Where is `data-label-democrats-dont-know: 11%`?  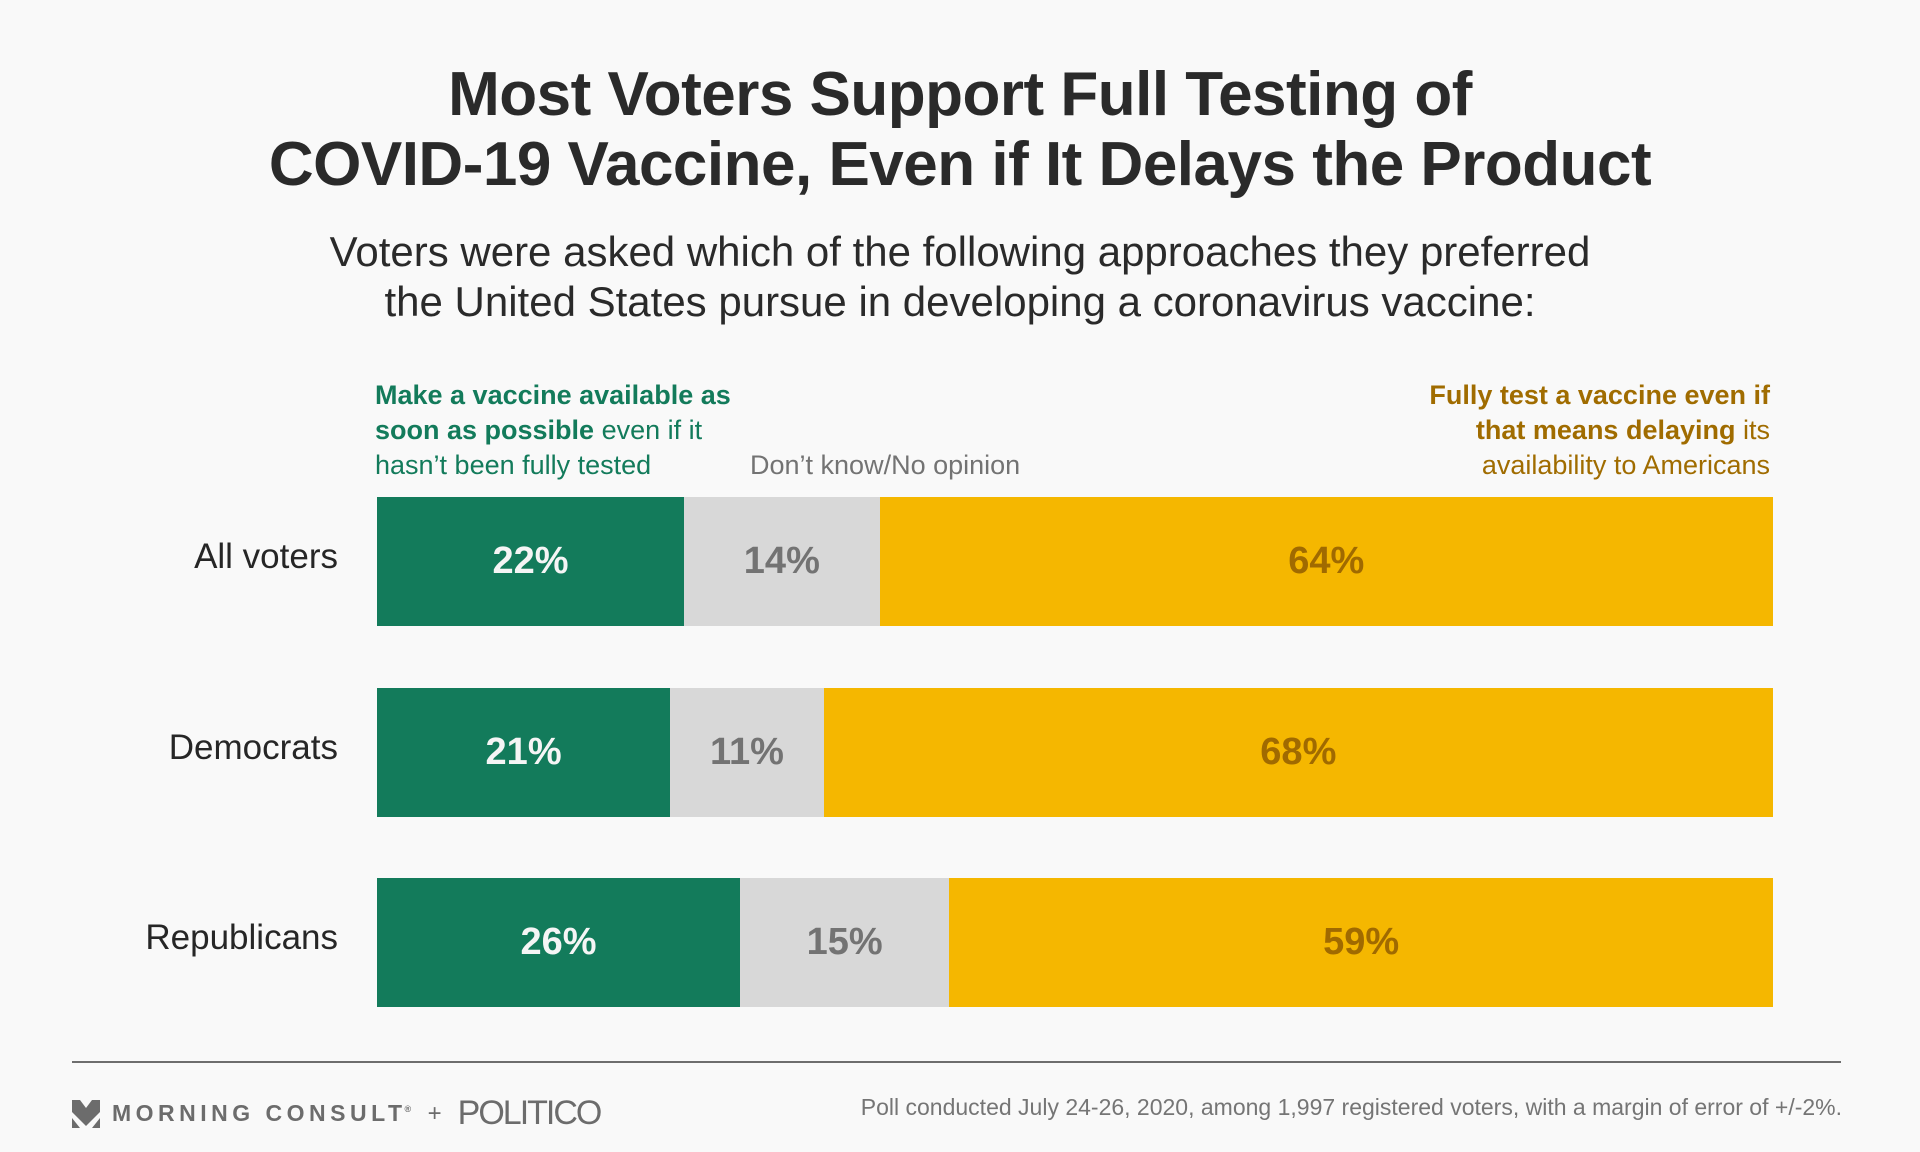 data-label-democrats-dont-know: 11% is located at coordinates (746, 752).